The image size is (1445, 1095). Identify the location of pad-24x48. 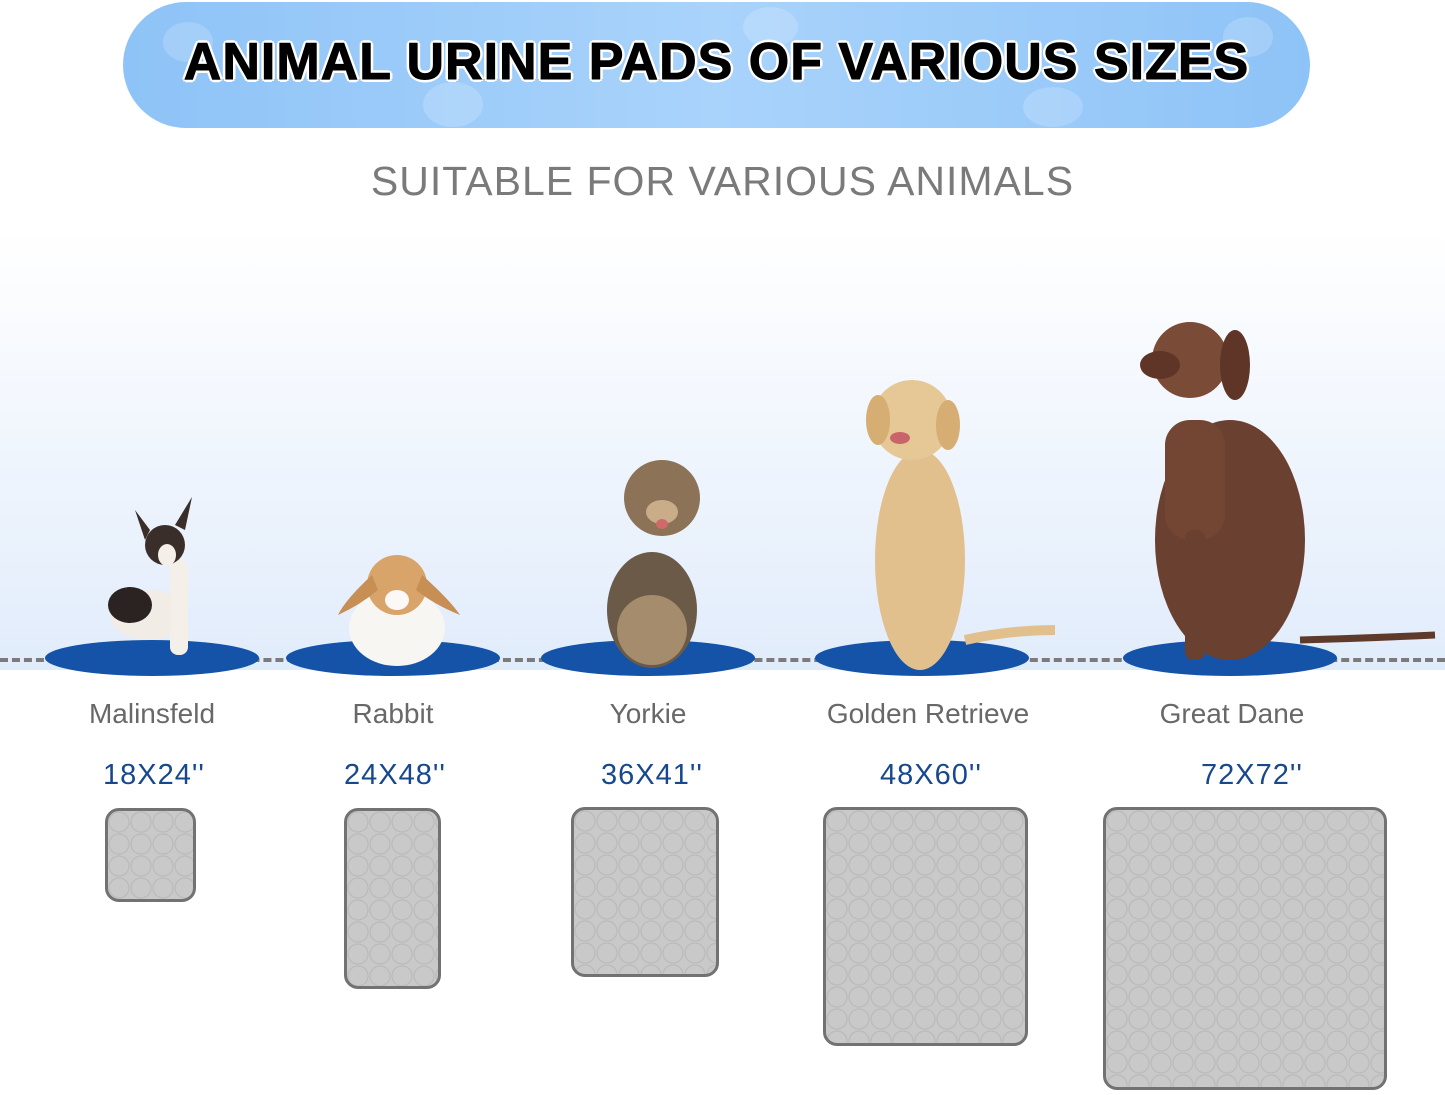
(392, 898).